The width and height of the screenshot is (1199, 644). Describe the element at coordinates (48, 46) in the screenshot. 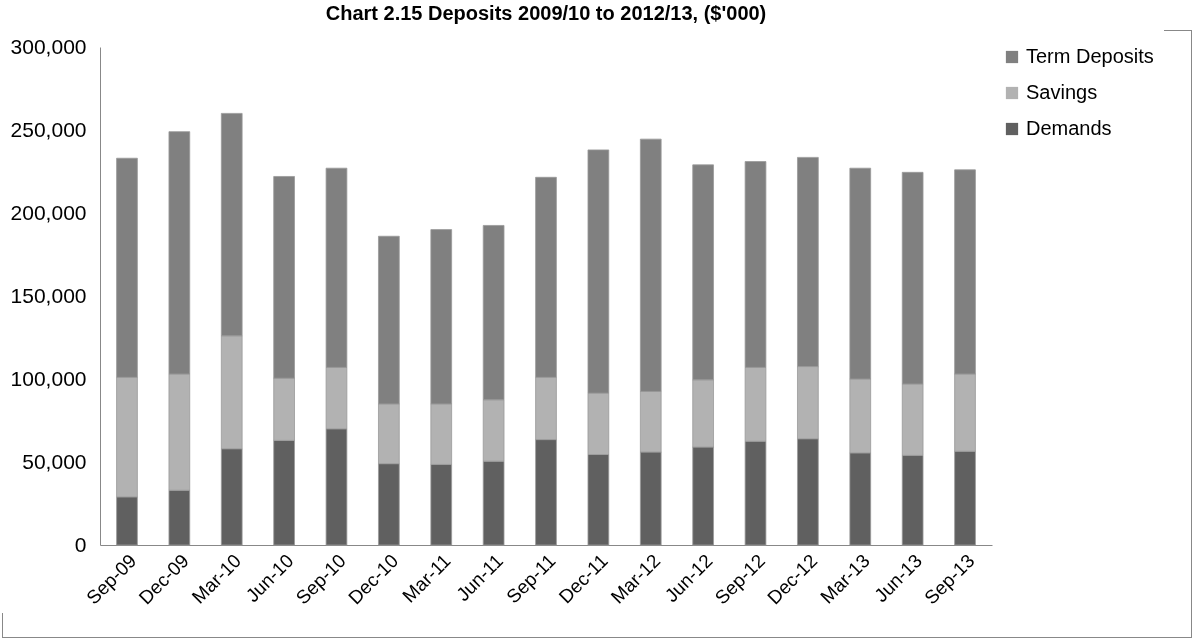

I see `y-tick-label: 300,000` at that location.